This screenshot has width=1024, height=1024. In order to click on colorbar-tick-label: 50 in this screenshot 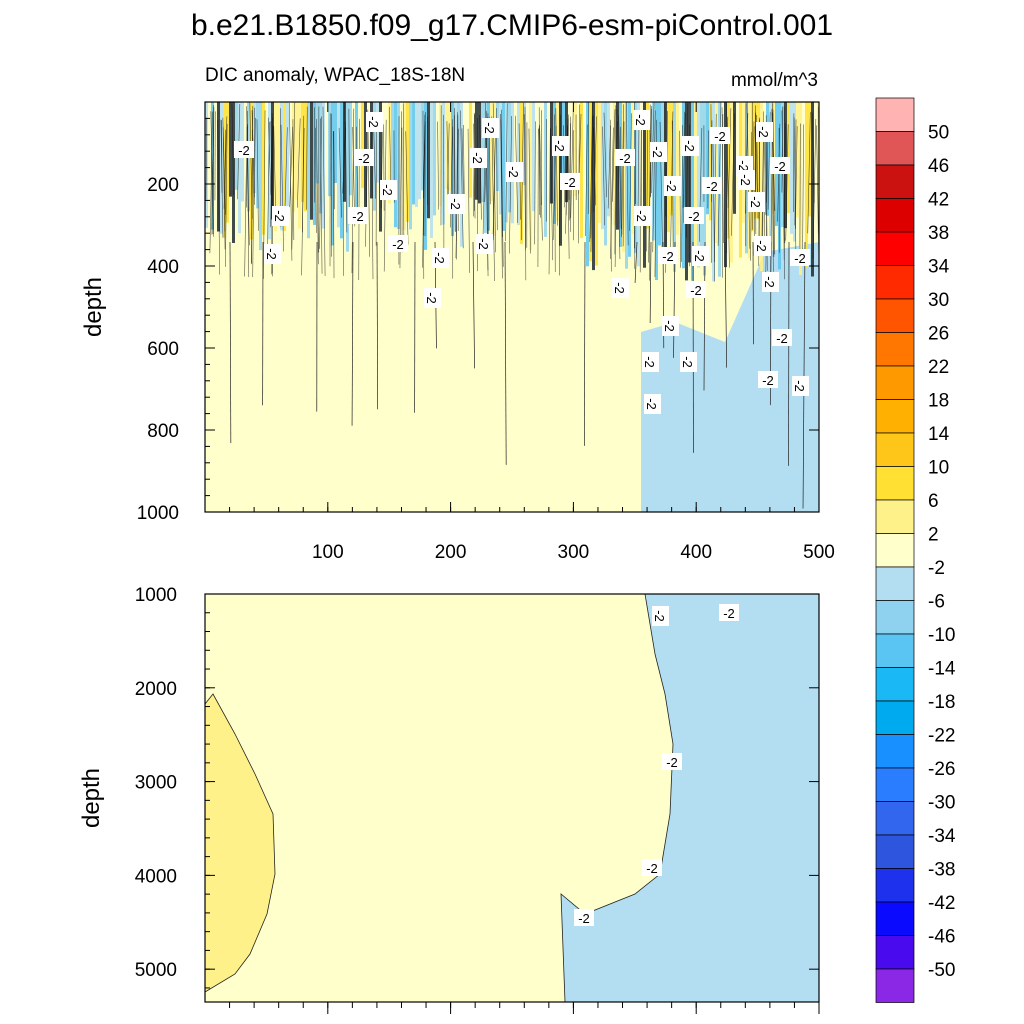, I will do `click(938, 133)`.